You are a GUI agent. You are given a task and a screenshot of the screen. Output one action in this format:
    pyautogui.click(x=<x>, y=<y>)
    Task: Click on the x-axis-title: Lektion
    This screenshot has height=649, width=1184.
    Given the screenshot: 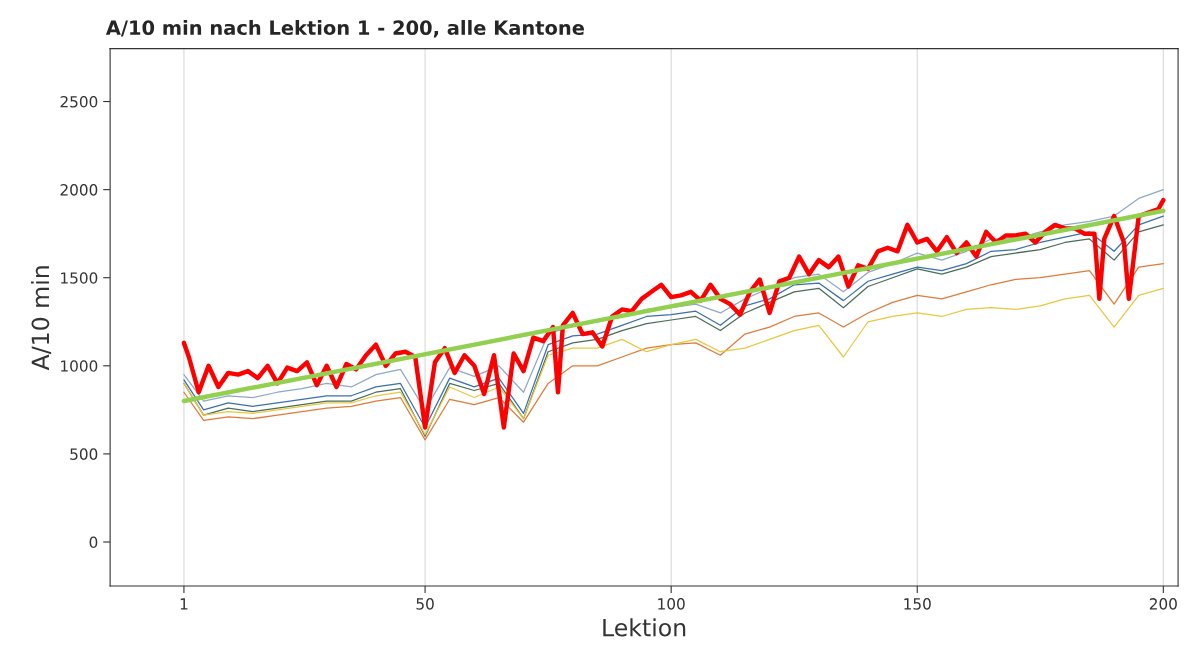 What is the action you would take?
    pyautogui.click(x=644, y=627)
    